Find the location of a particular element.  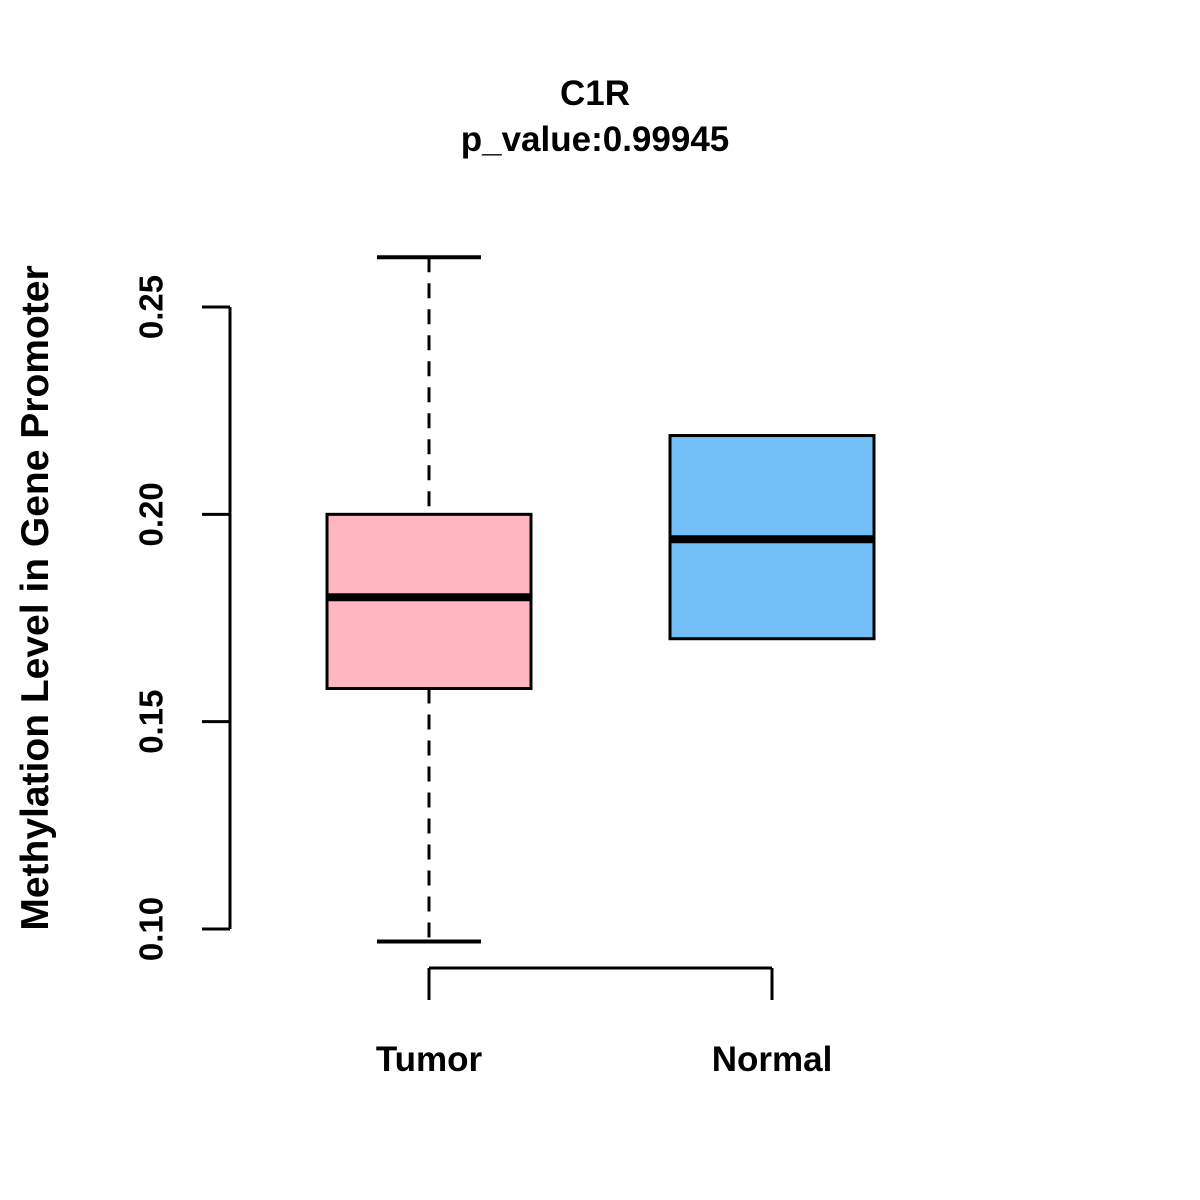

y-tick-label: 0.20 is located at coordinates (151, 514).